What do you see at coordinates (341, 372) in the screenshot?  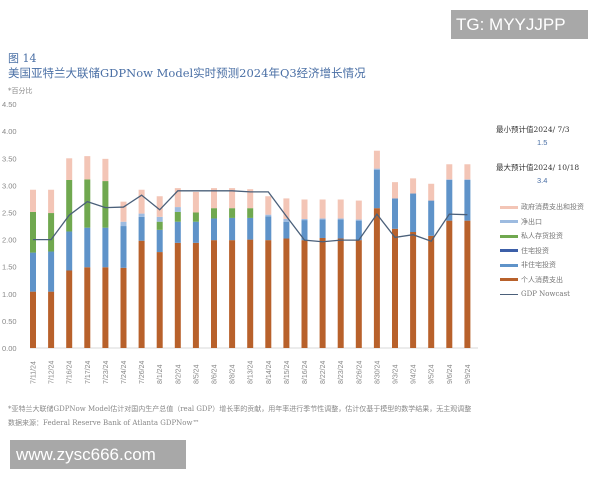 I see `x-tick-label: 8/23/24` at bounding box center [341, 372].